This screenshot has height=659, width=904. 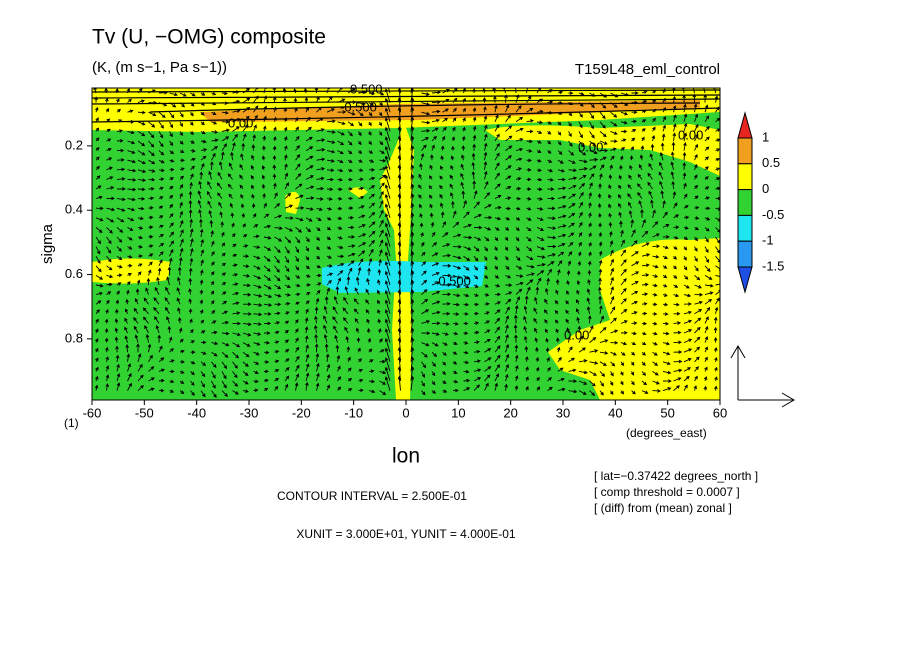 What do you see at coordinates (768, 240) in the screenshot?
I see `colorbar-label: -1` at bounding box center [768, 240].